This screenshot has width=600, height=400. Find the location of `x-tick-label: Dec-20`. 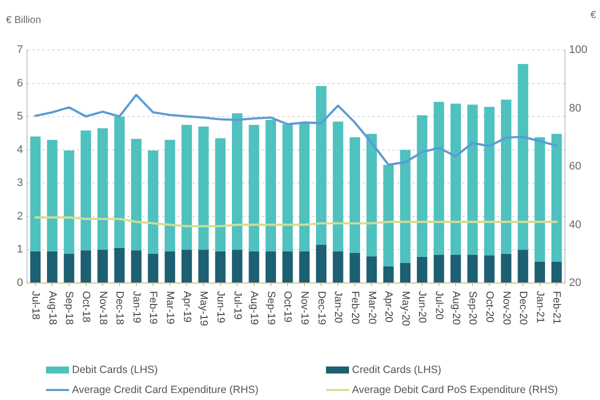

x-tick-label: Dec-20 is located at coordinates (523, 308).